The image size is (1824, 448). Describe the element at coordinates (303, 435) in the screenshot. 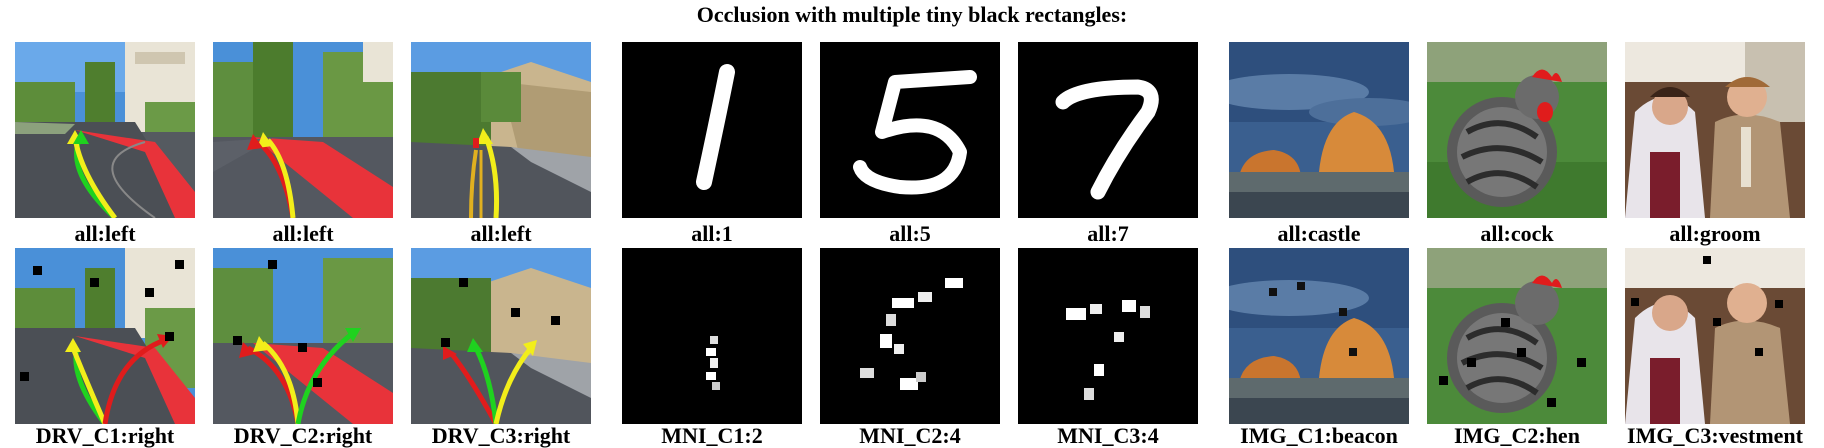

I see `caption-occluded-2: DRV_C2:right` at that location.